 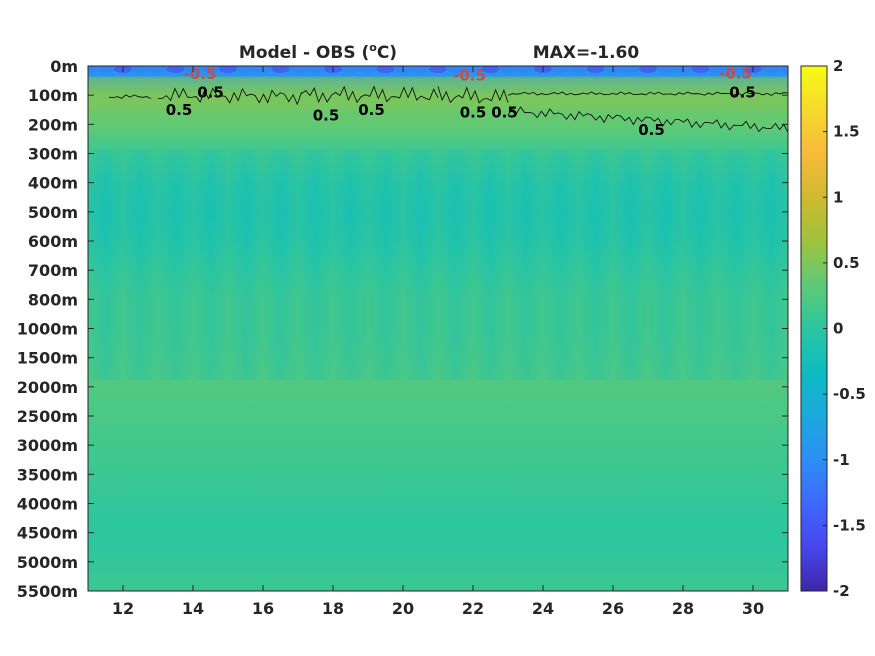 I want to click on colorbar-tick-label: 2, so click(x=838, y=66).